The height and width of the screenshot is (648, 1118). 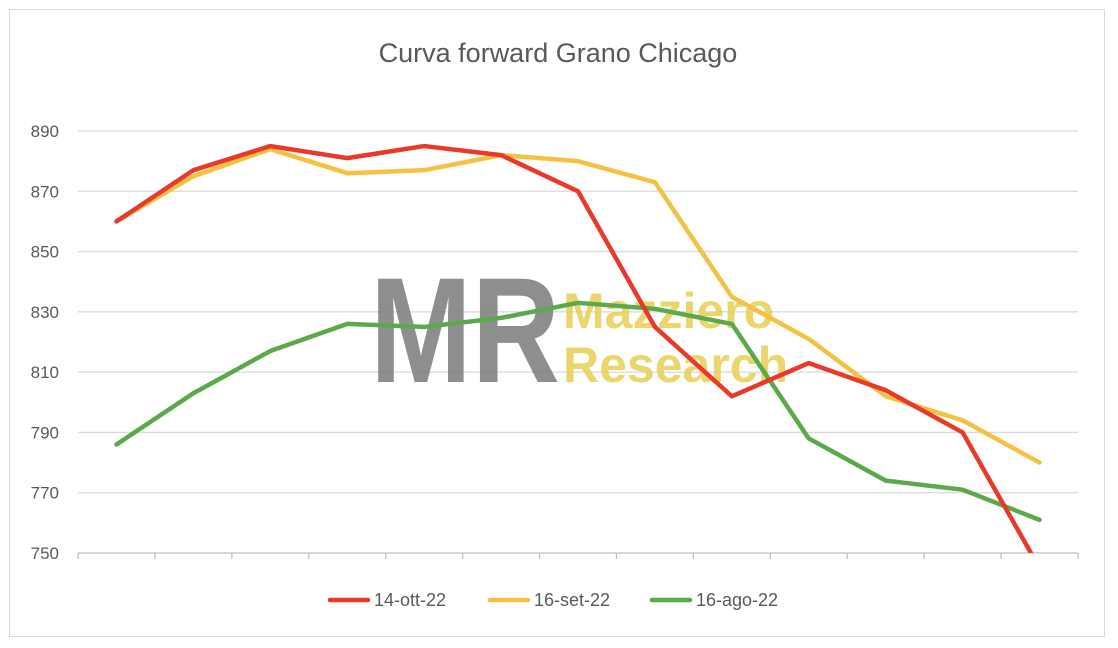 I want to click on chart-title: Curva forward Grano Chicago, so click(x=558, y=53).